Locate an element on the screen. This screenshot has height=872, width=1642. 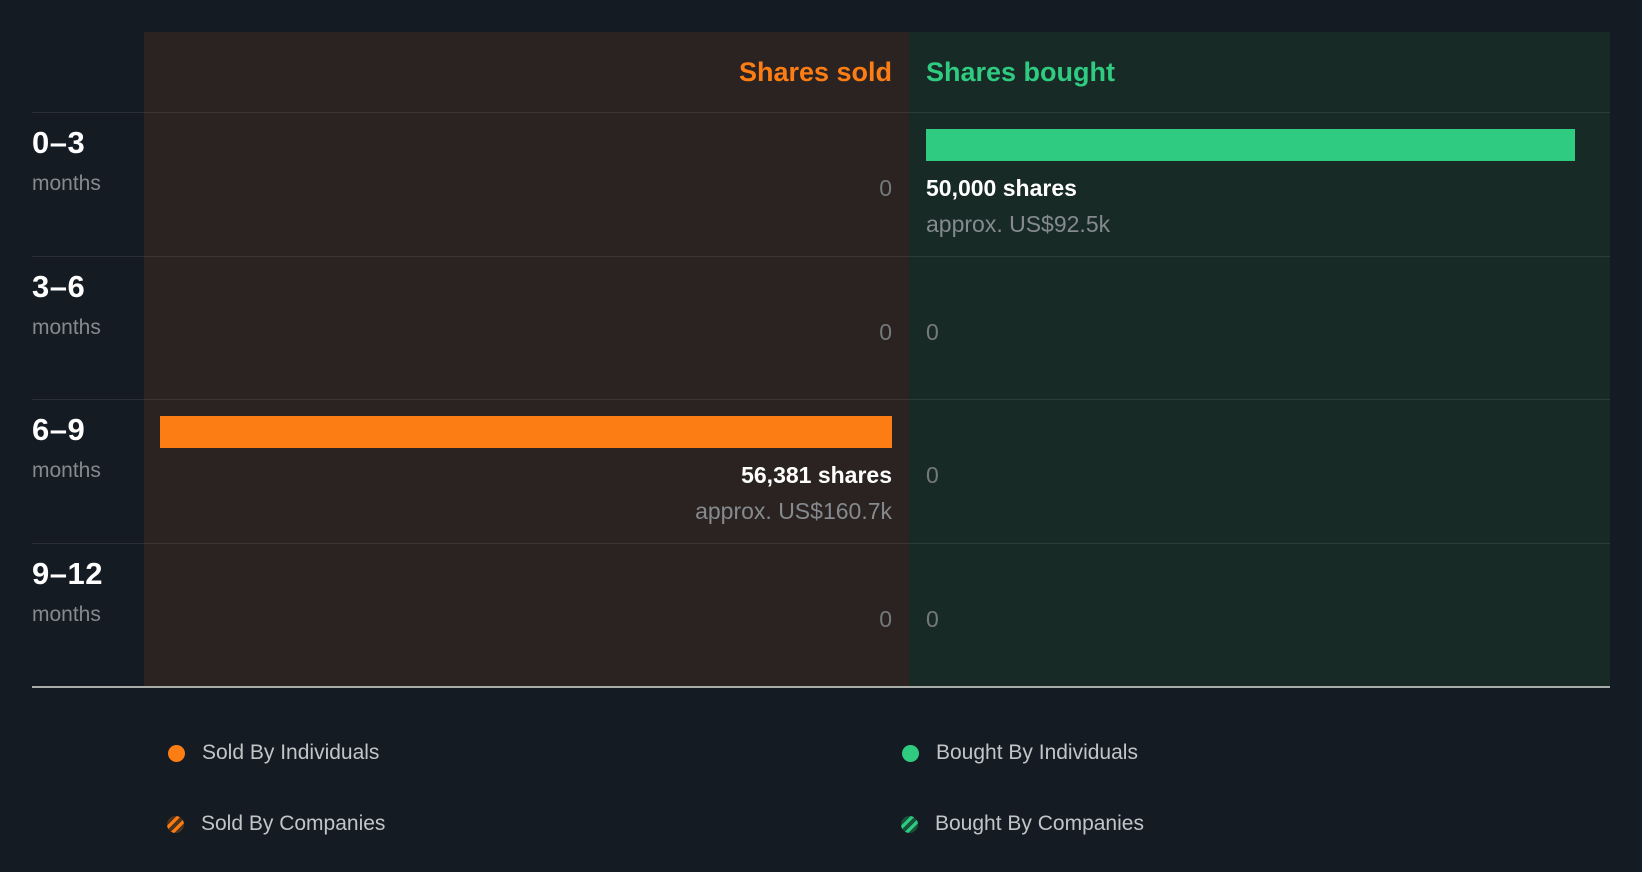
legend-label: Sold By Individuals is located at coordinates (291, 752).